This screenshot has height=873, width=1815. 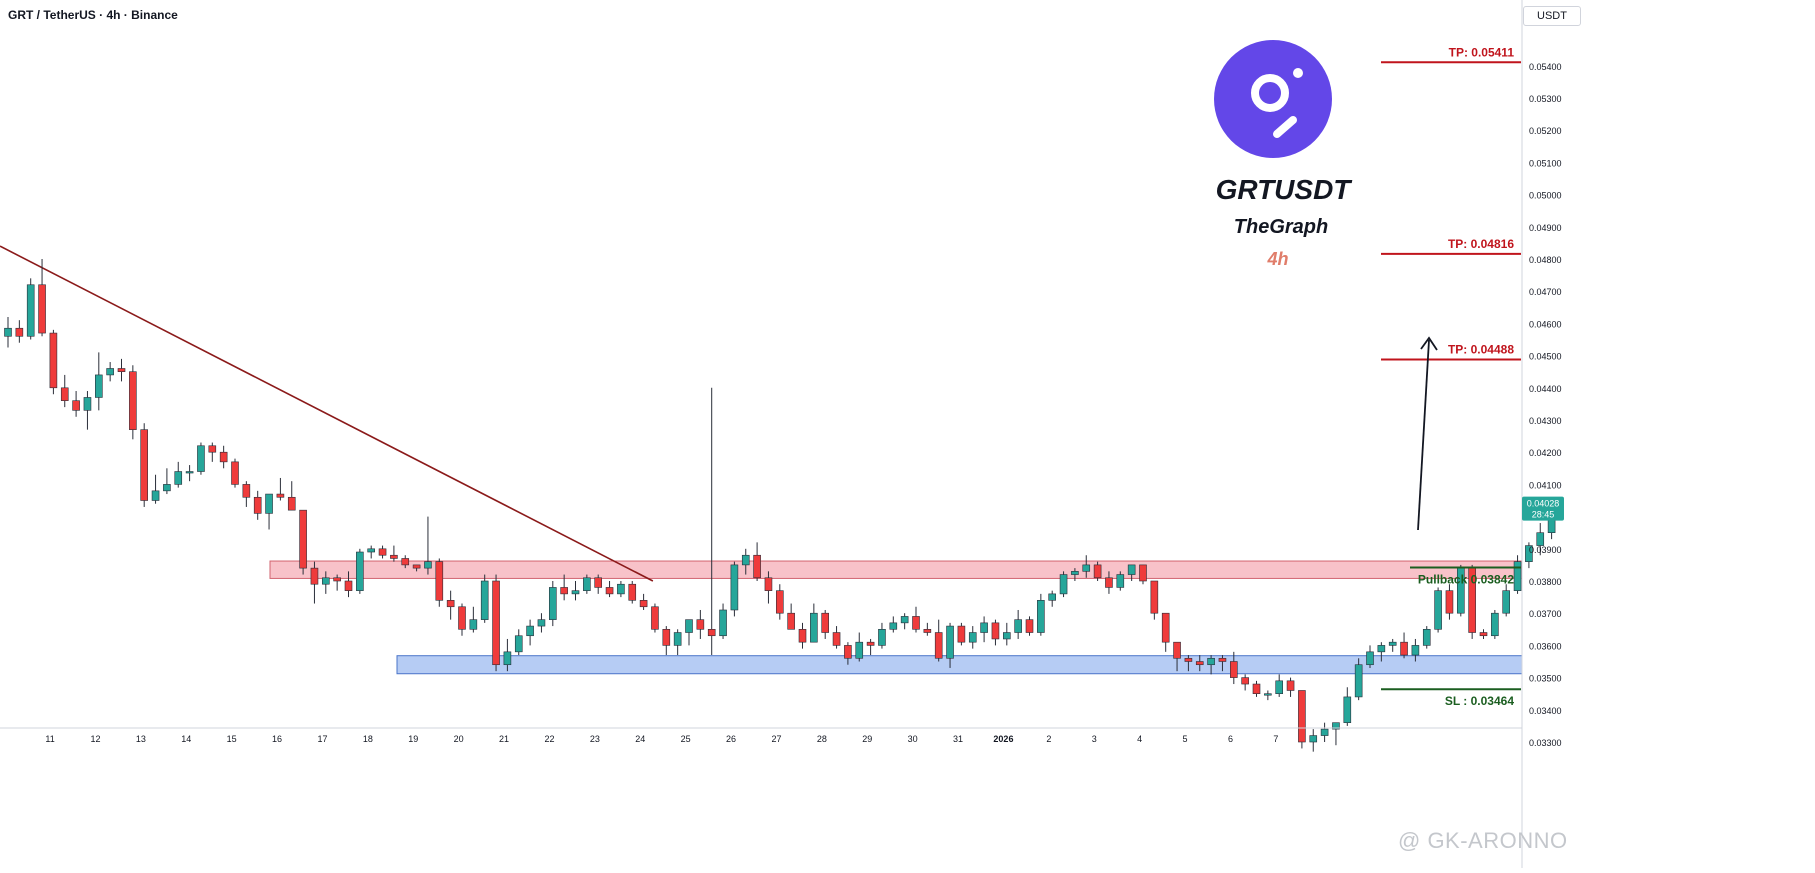 I want to click on watermark: @ GK-ARONNO, so click(x=1483, y=840).